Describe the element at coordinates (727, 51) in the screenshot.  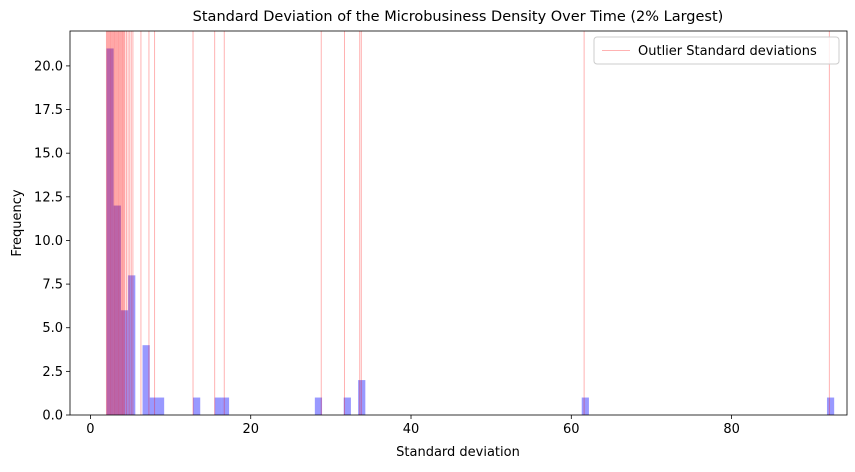
I see `legend-label-outlier: Outlier Standard deviations` at that location.